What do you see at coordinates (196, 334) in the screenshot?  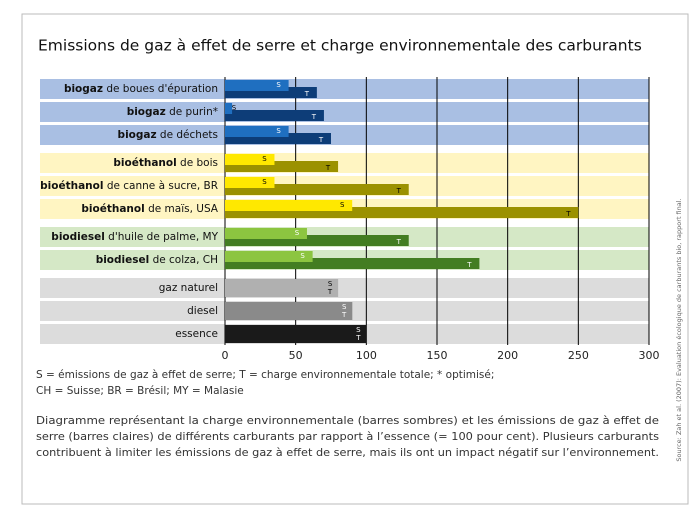 I see `category-label: essence` at bounding box center [196, 334].